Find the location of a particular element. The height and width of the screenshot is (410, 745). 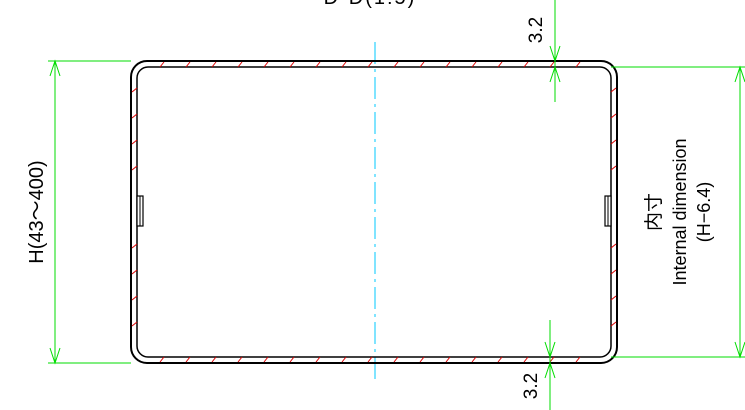

internal-dimension is located at coordinates (678, 212).